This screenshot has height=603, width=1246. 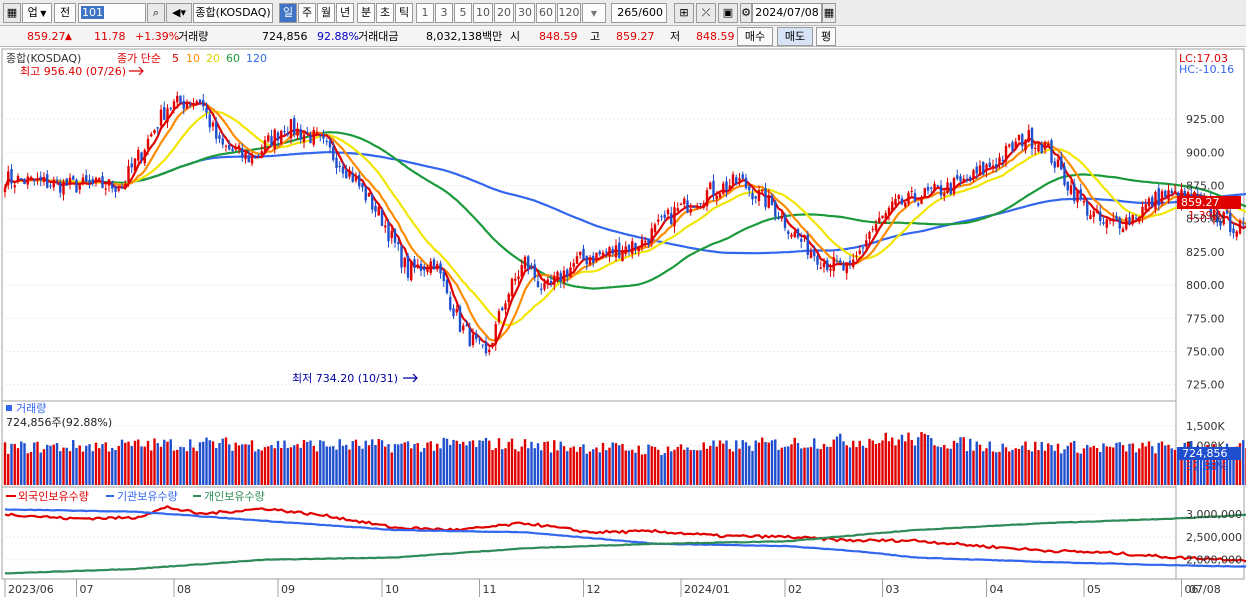 What do you see at coordinates (463, 13) in the screenshot?
I see `interval-5: 5` at bounding box center [463, 13].